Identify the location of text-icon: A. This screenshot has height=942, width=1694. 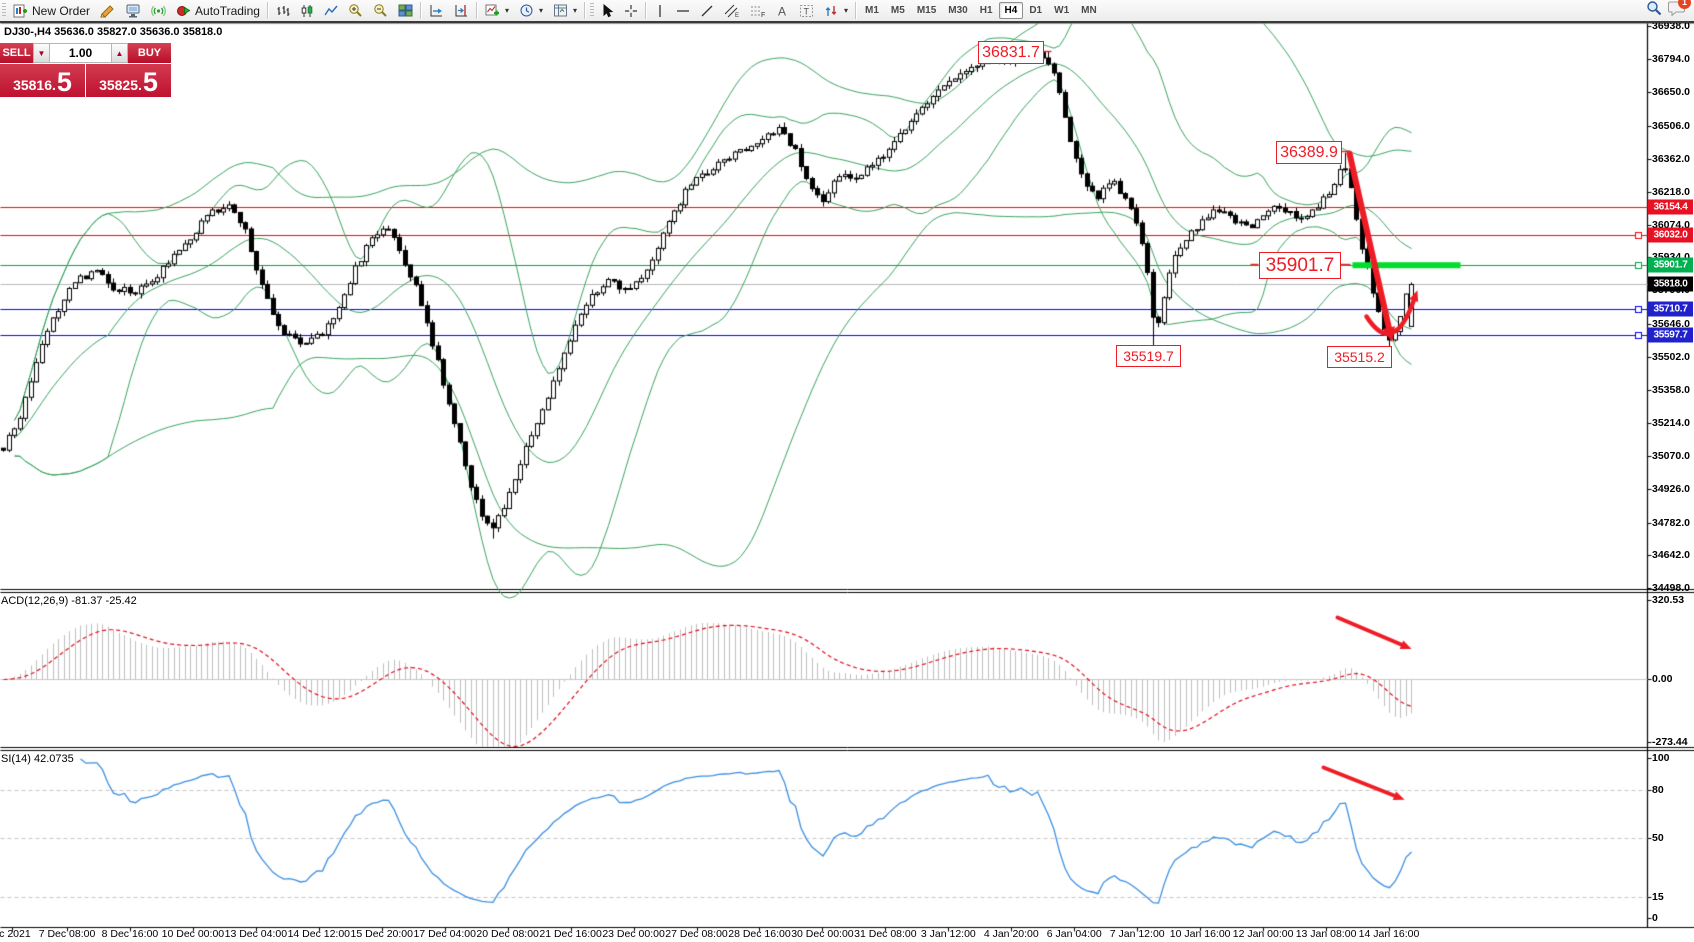
(782, 11).